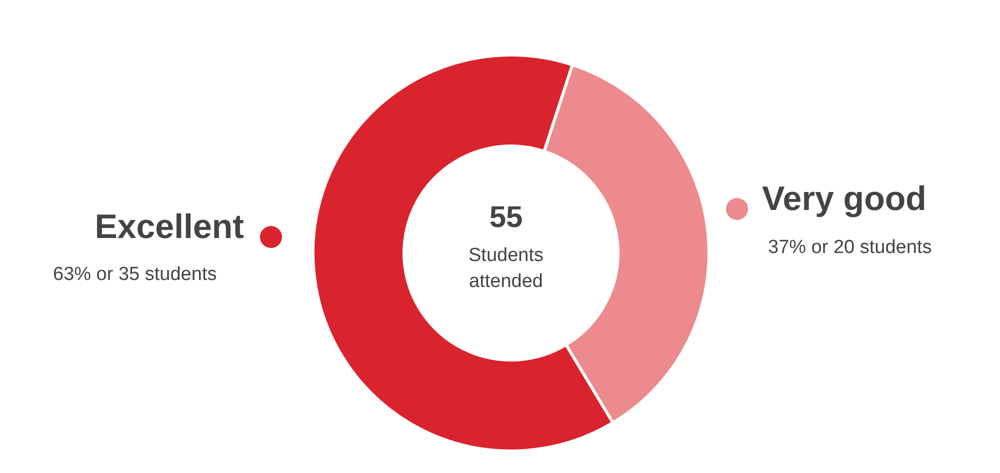 This screenshot has height=473, width=1000. What do you see at coordinates (506, 269) in the screenshot?
I see `text: Students attended` at bounding box center [506, 269].